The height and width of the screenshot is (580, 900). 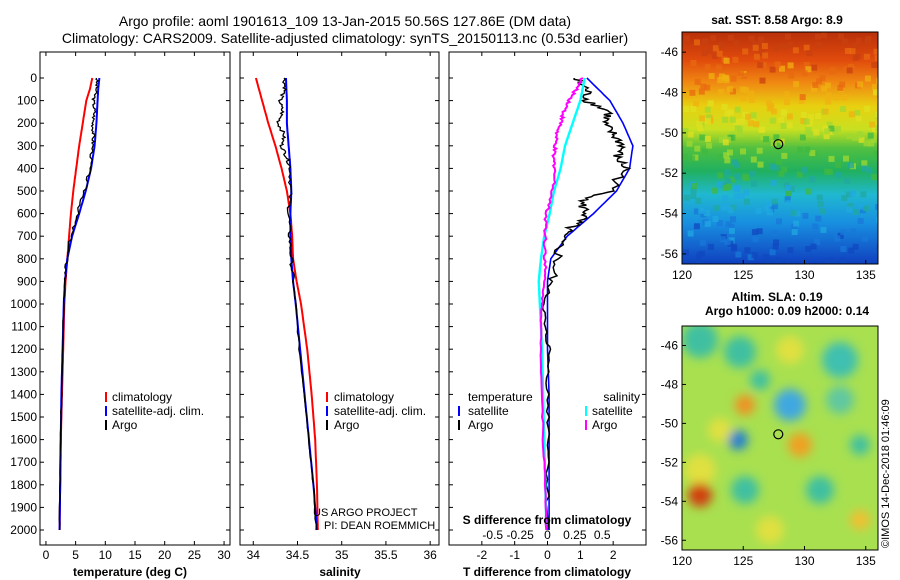 I want to click on legend-satellite-adj-s: satellite-adj. clim., so click(x=380, y=411).